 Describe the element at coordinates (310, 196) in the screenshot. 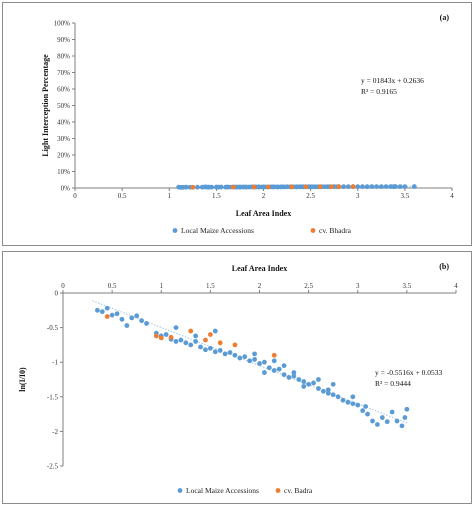

I see `x-tick-label: 2.5` at that location.